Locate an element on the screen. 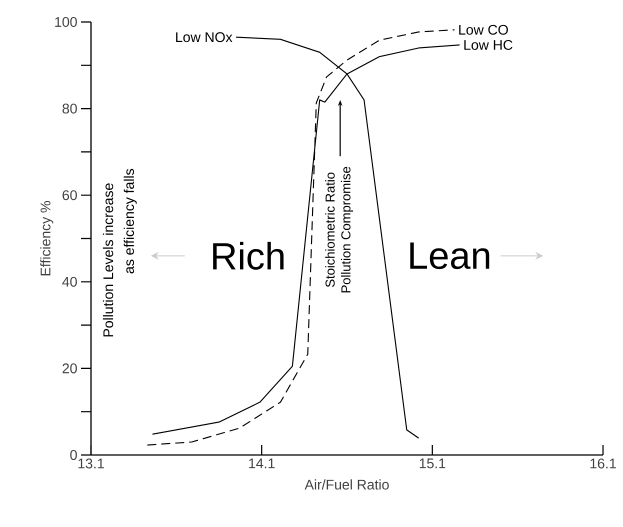  annotation: Pollution Compromise is located at coordinates (347, 229).